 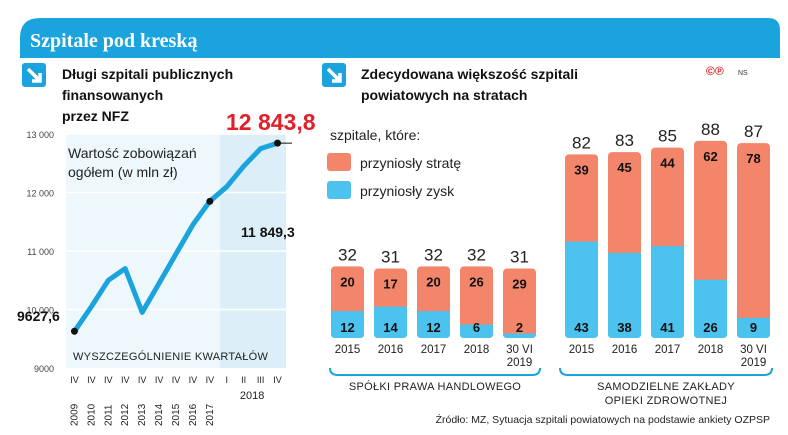 What do you see at coordinates (210, 414) in the screenshot?
I see `x-year-label: 2017` at bounding box center [210, 414].